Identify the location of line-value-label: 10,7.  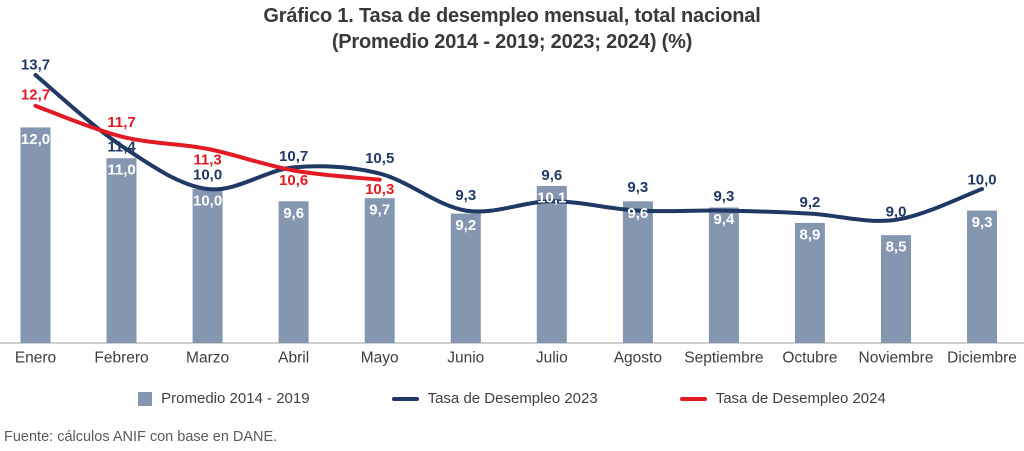
(293, 156).